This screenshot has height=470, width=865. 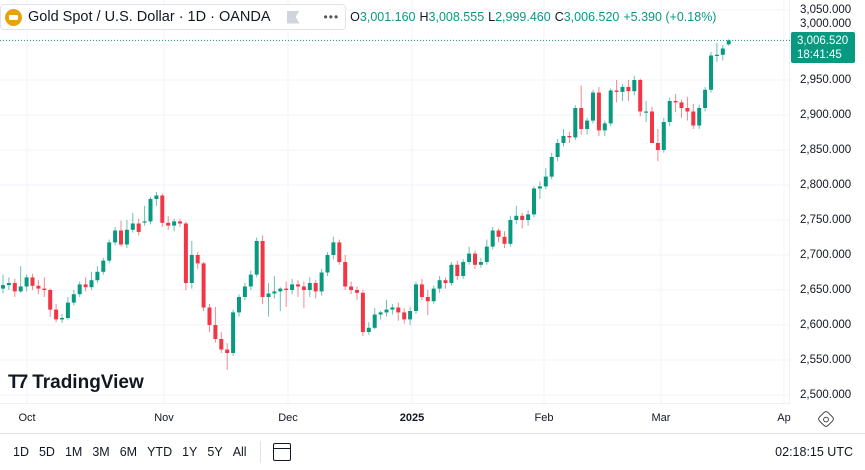 What do you see at coordinates (88, 382) in the screenshot?
I see `tradingview-logo-text: TradingView` at bounding box center [88, 382].